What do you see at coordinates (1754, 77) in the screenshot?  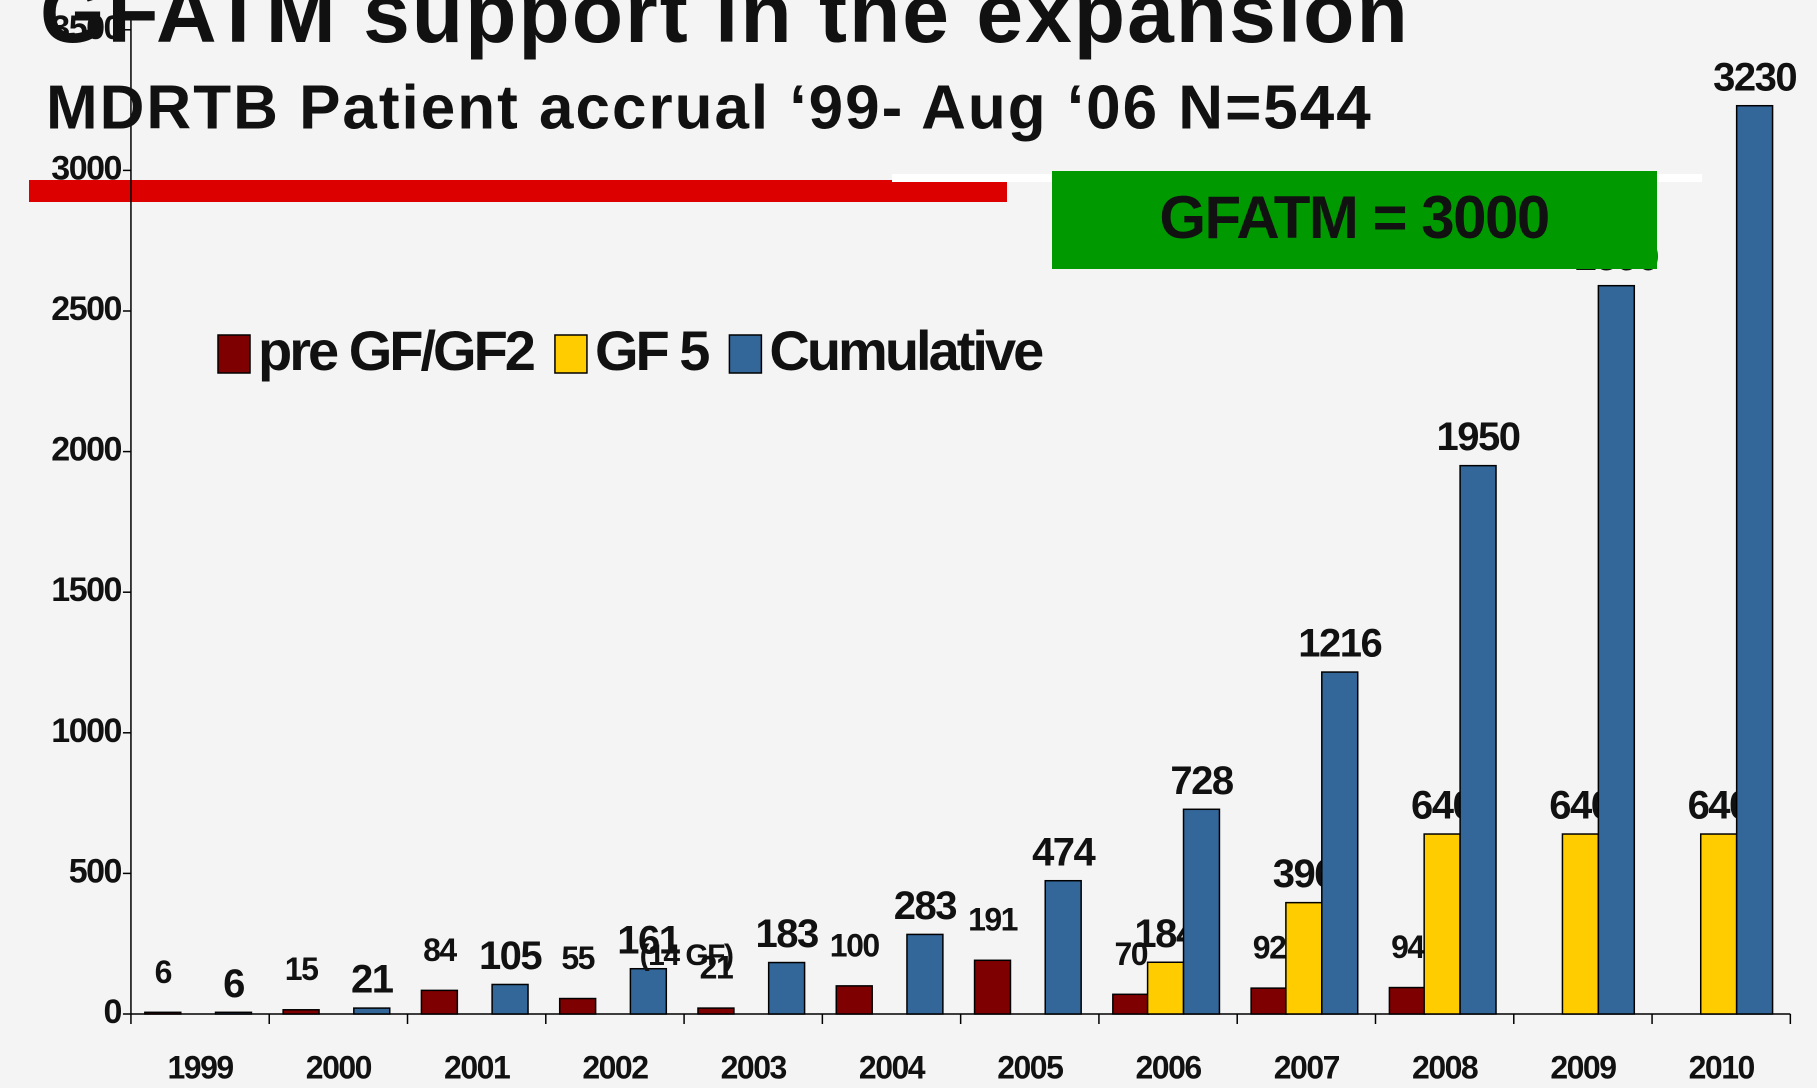 I see `data-label: 3230` at bounding box center [1754, 77].